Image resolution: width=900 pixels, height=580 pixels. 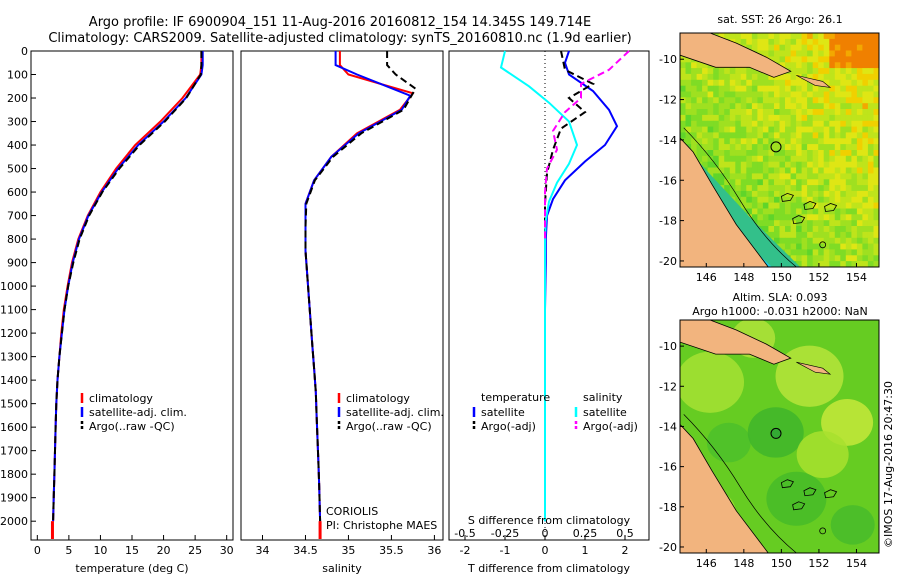 What do you see at coordinates (14, 451) in the screenshot?
I see `depth-tick-label: 1700` at bounding box center [14, 451].